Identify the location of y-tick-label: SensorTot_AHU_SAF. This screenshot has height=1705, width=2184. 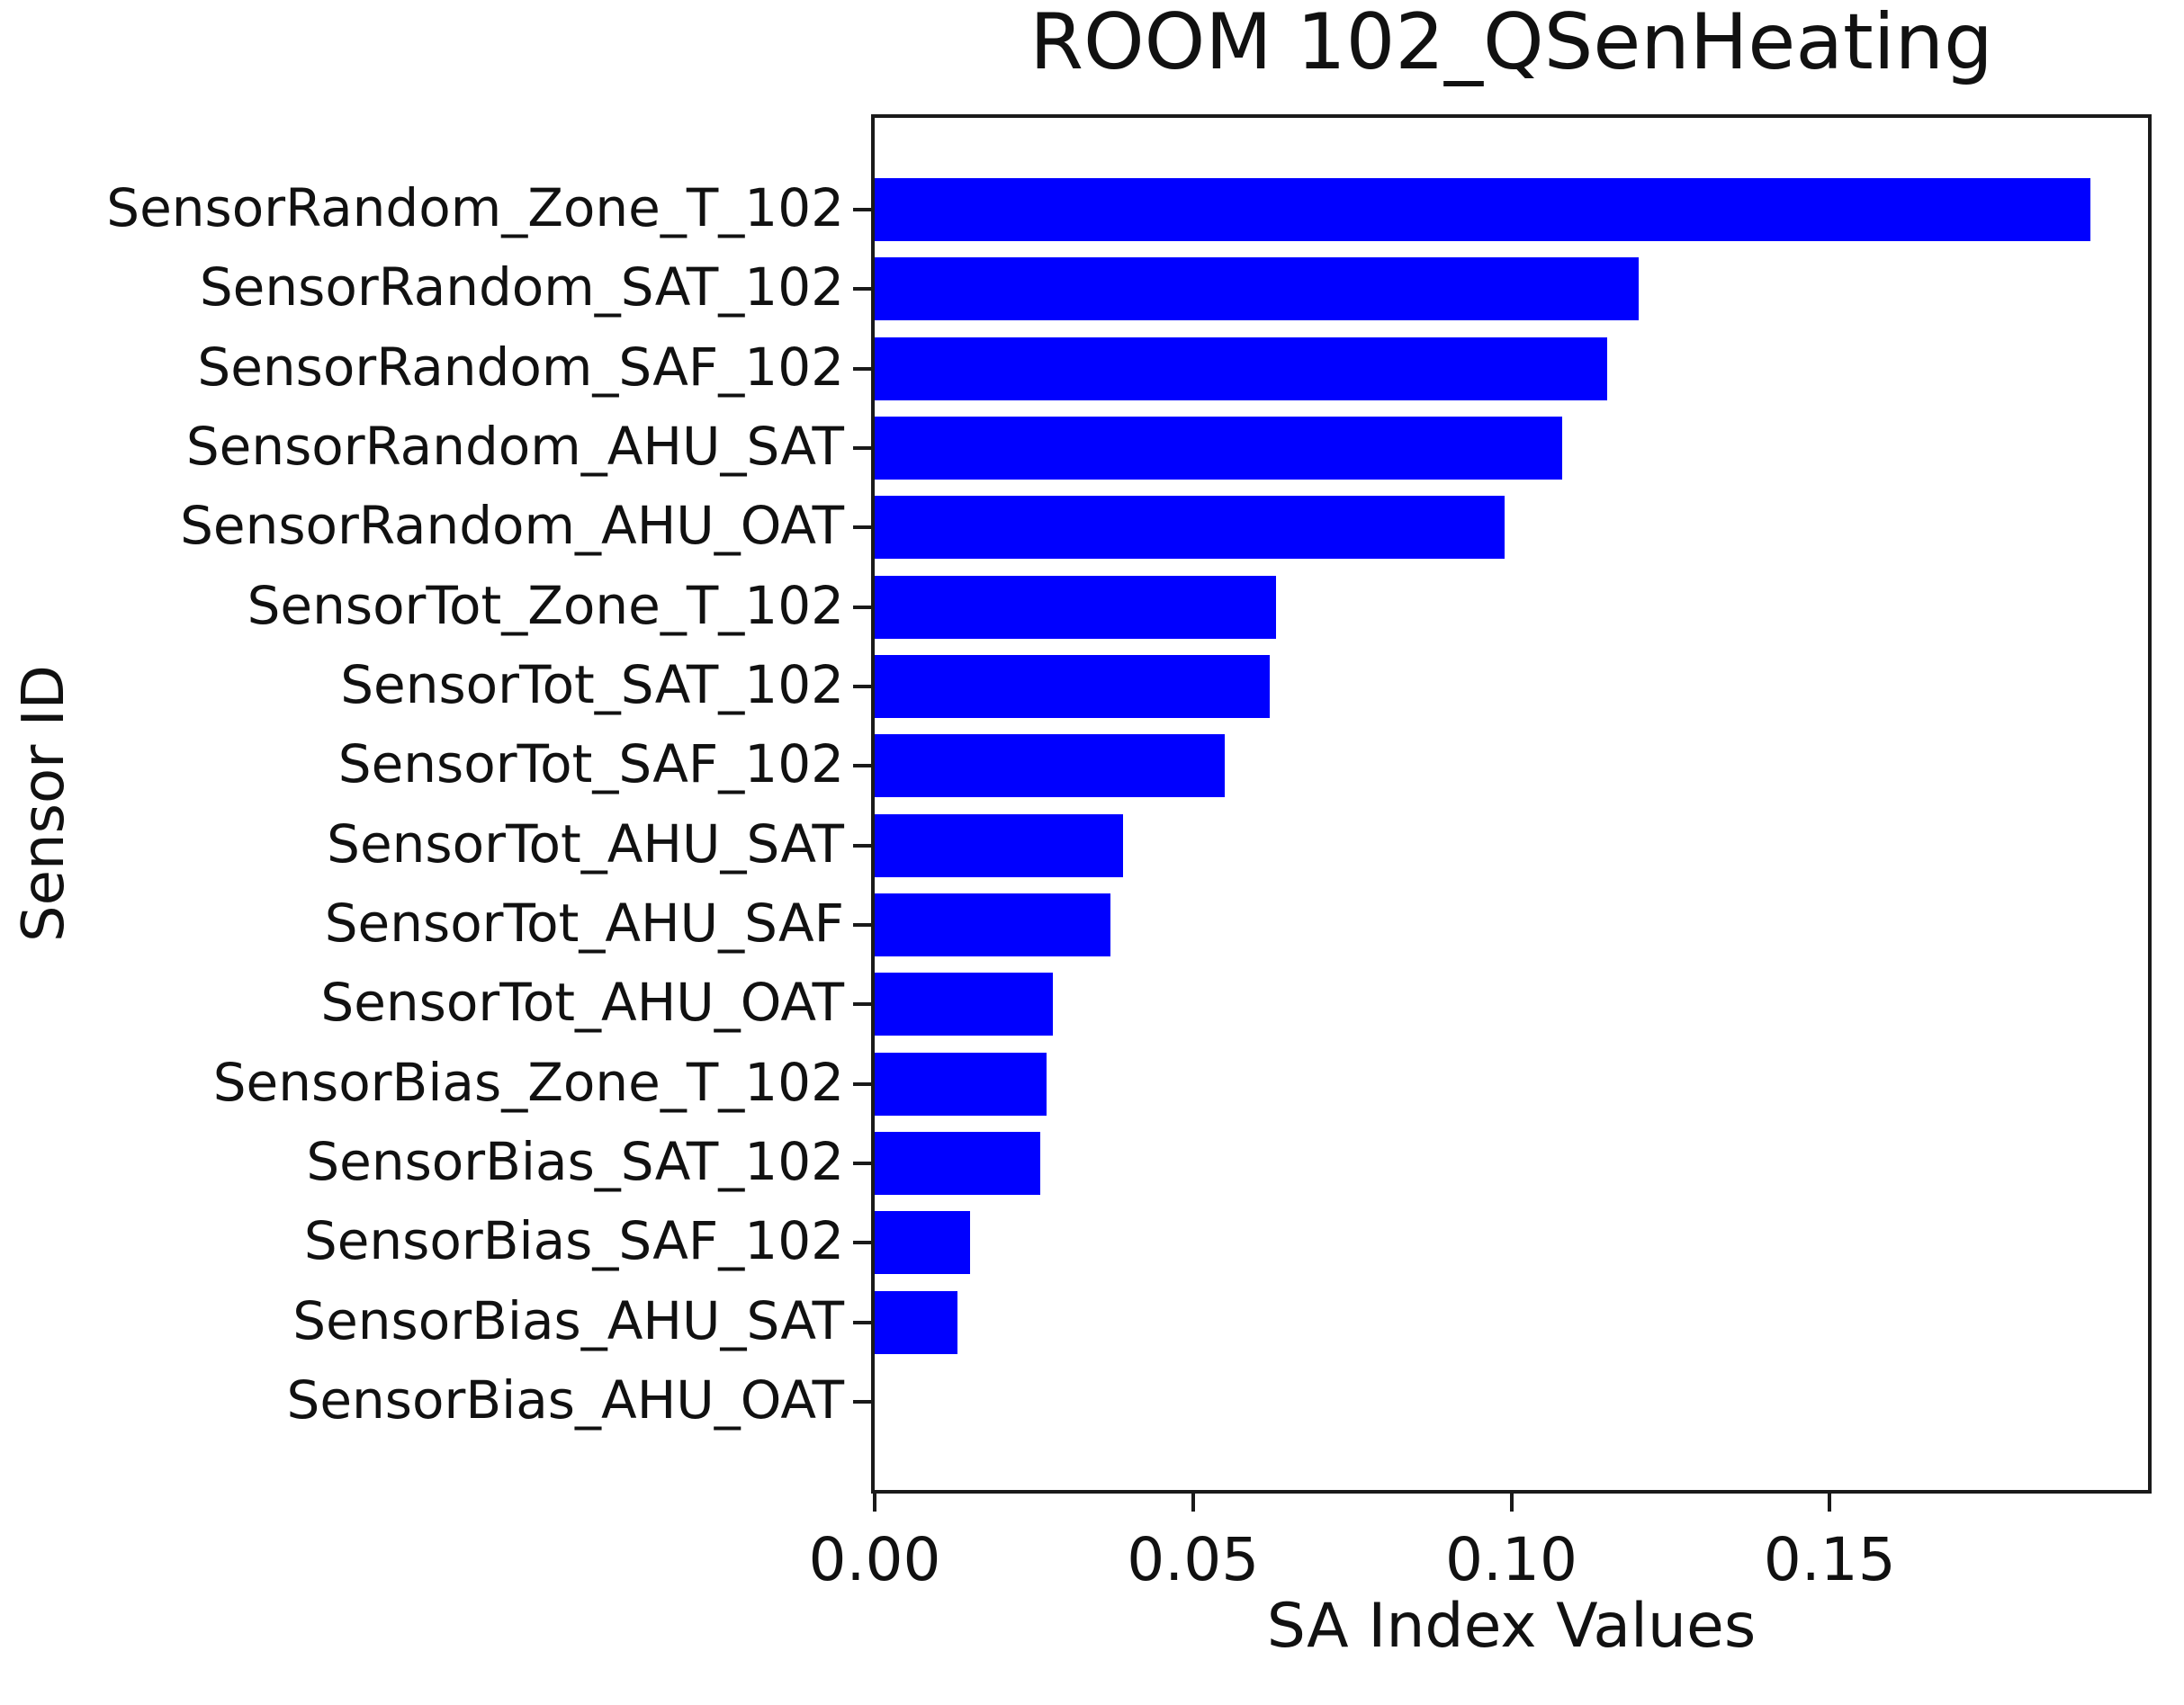
(584, 923).